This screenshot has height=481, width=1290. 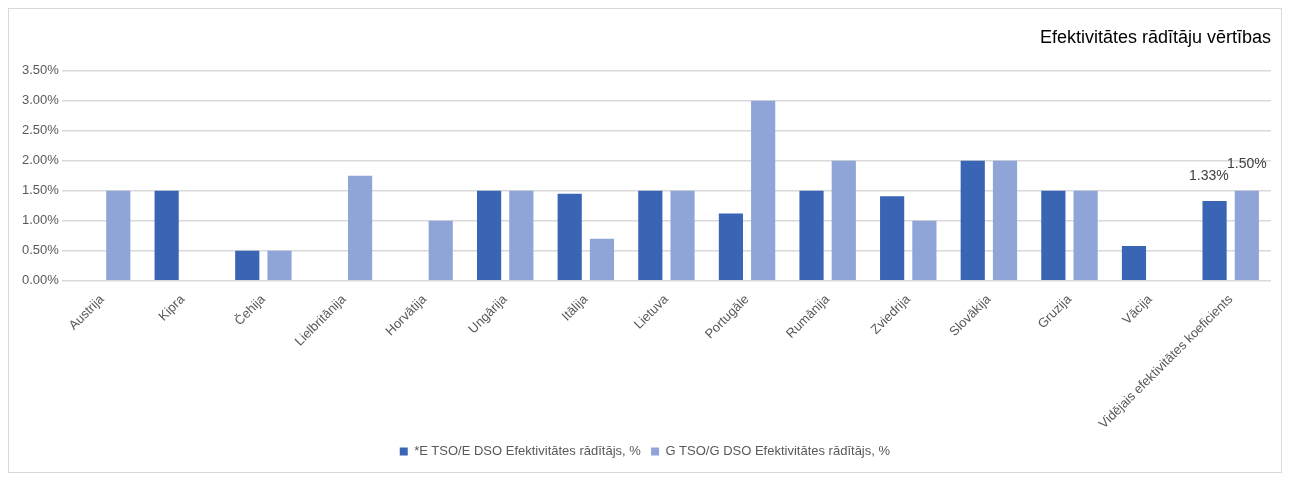 I want to click on y-tick-label: 0.00%, so click(x=40, y=280).